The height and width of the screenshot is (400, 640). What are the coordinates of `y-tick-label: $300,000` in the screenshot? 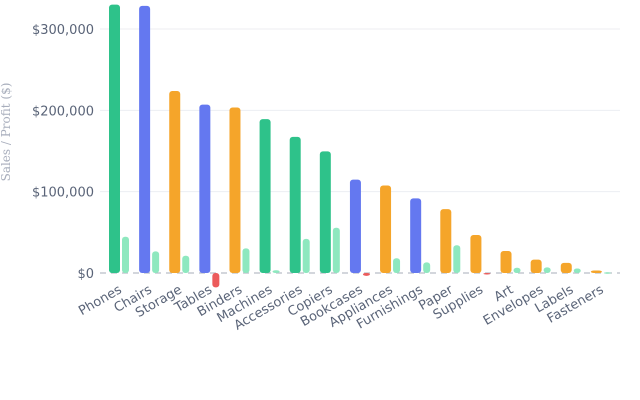 It's located at (63, 30).